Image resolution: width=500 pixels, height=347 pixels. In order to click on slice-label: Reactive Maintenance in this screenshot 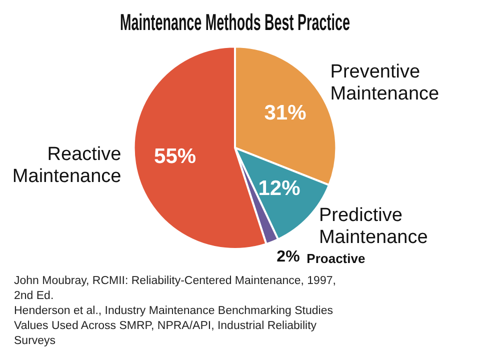, I will do `click(67, 166)`.